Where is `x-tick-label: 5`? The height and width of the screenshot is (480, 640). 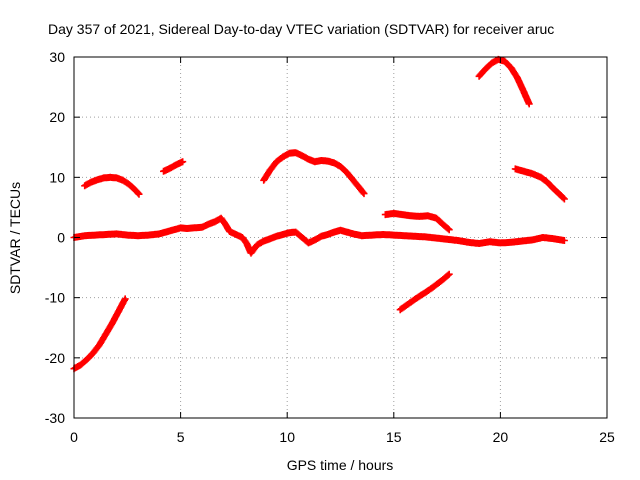 x-tick-label: 5 is located at coordinates (181, 437).